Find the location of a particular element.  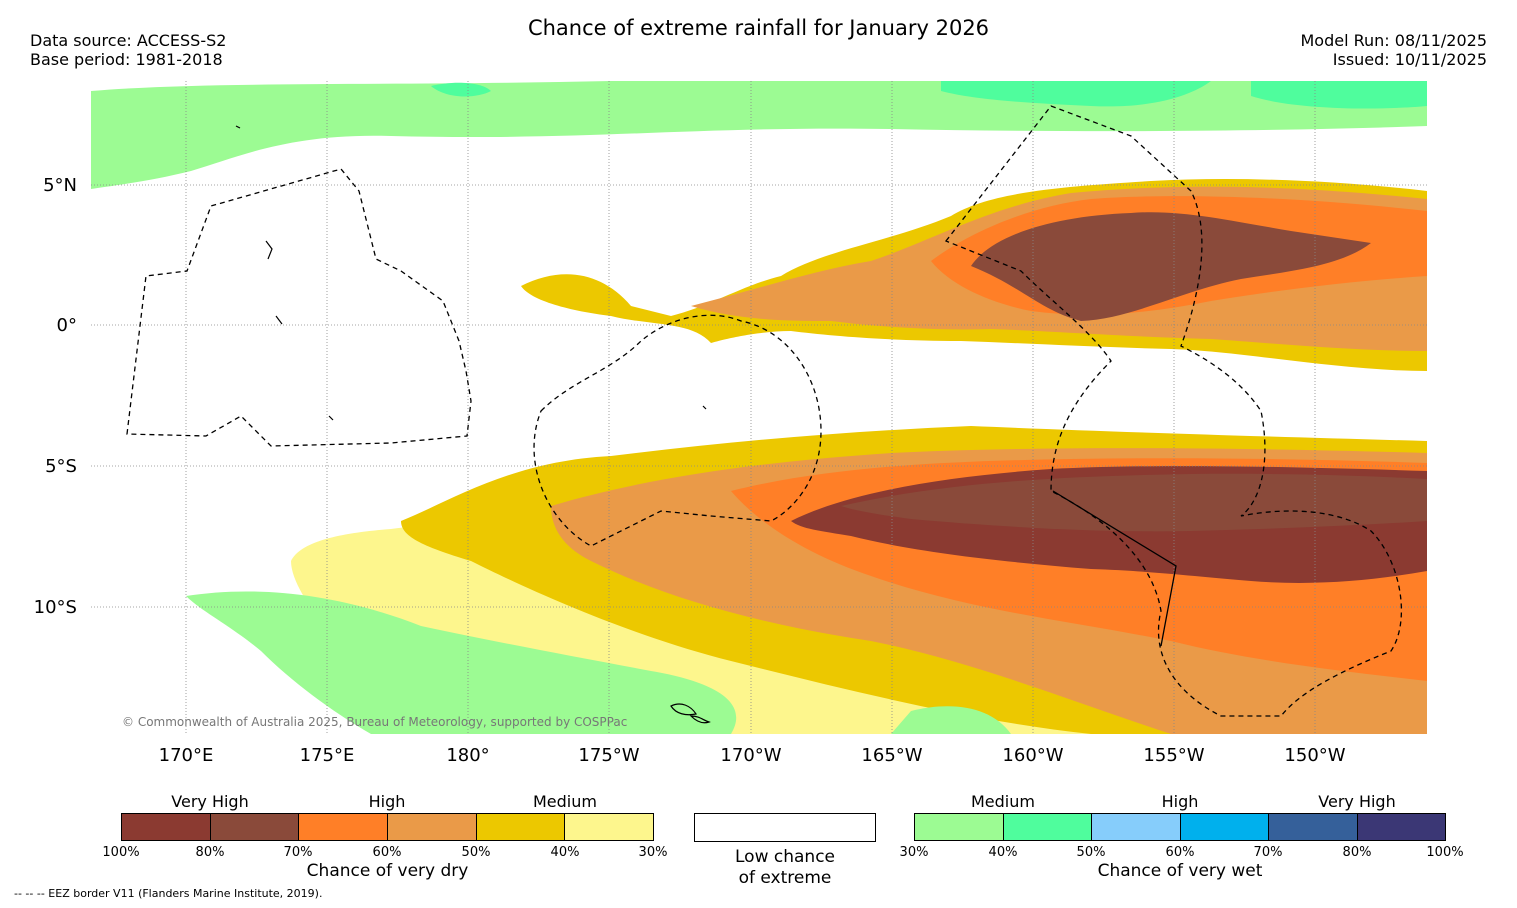

wet-level-high: High is located at coordinates (1180, 801).